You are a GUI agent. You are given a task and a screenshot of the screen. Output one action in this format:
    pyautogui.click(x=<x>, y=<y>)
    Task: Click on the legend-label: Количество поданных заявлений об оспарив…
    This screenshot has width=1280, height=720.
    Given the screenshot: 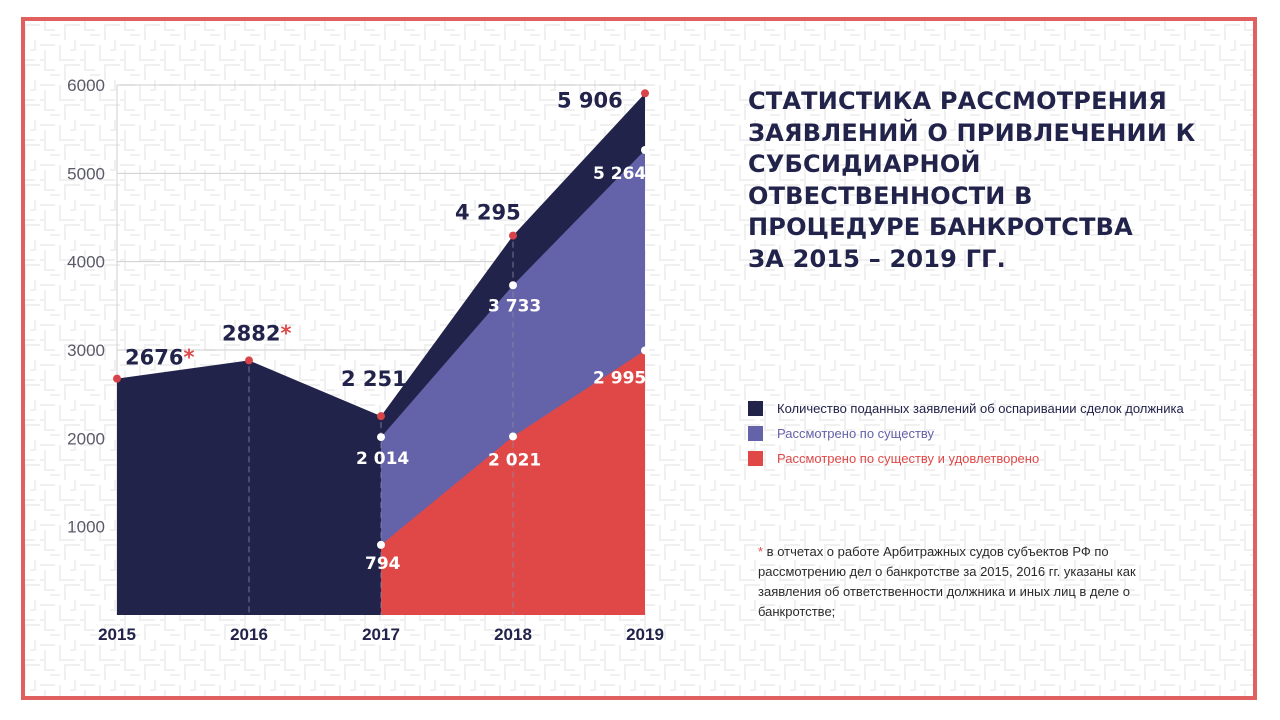 What is the action you would take?
    pyautogui.click(x=980, y=408)
    